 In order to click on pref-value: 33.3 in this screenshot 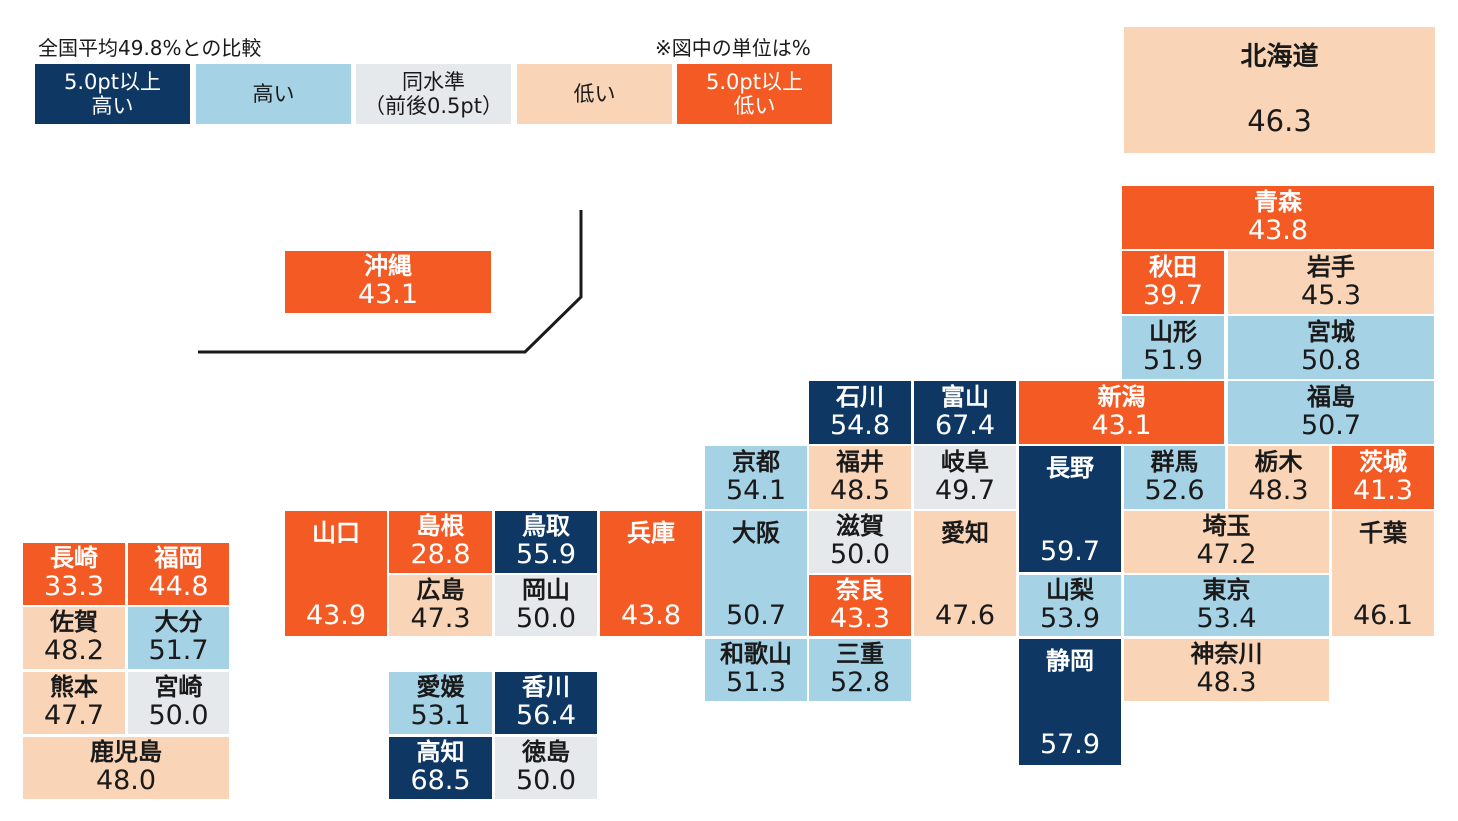, I will do `click(74, 587)`.